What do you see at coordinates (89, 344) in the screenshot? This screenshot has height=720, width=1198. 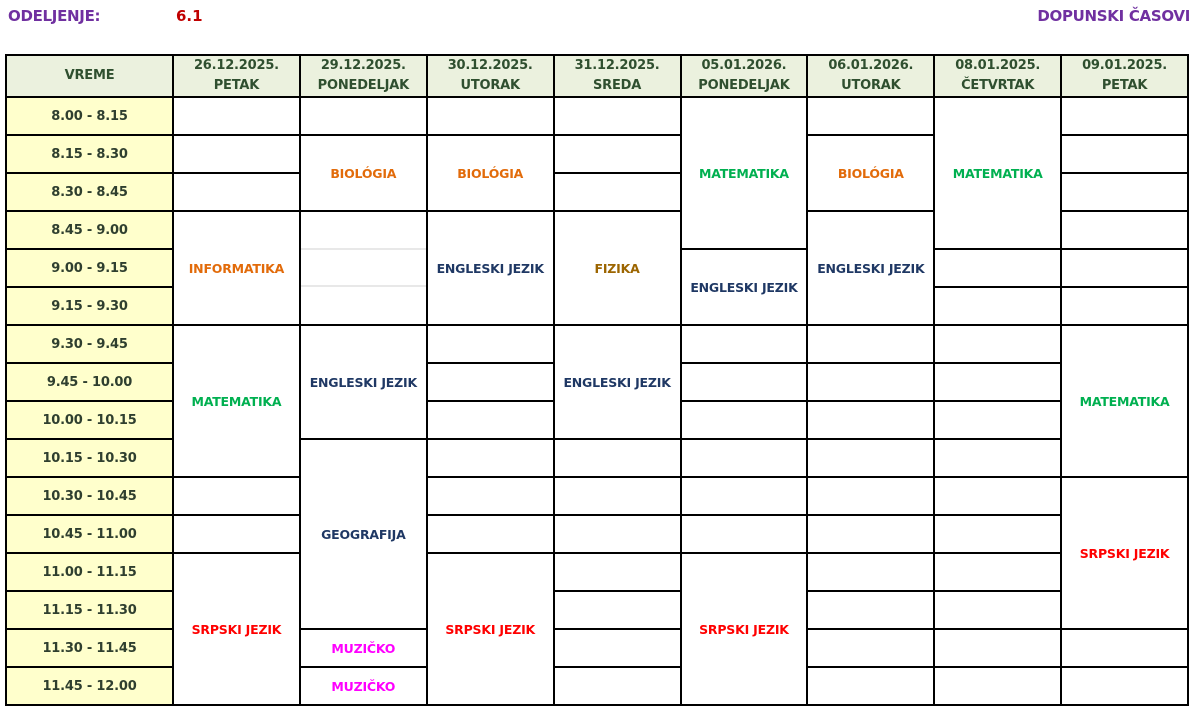 I see `time-slot: 9.30 - 9.45` at bounding box center [89, 344].